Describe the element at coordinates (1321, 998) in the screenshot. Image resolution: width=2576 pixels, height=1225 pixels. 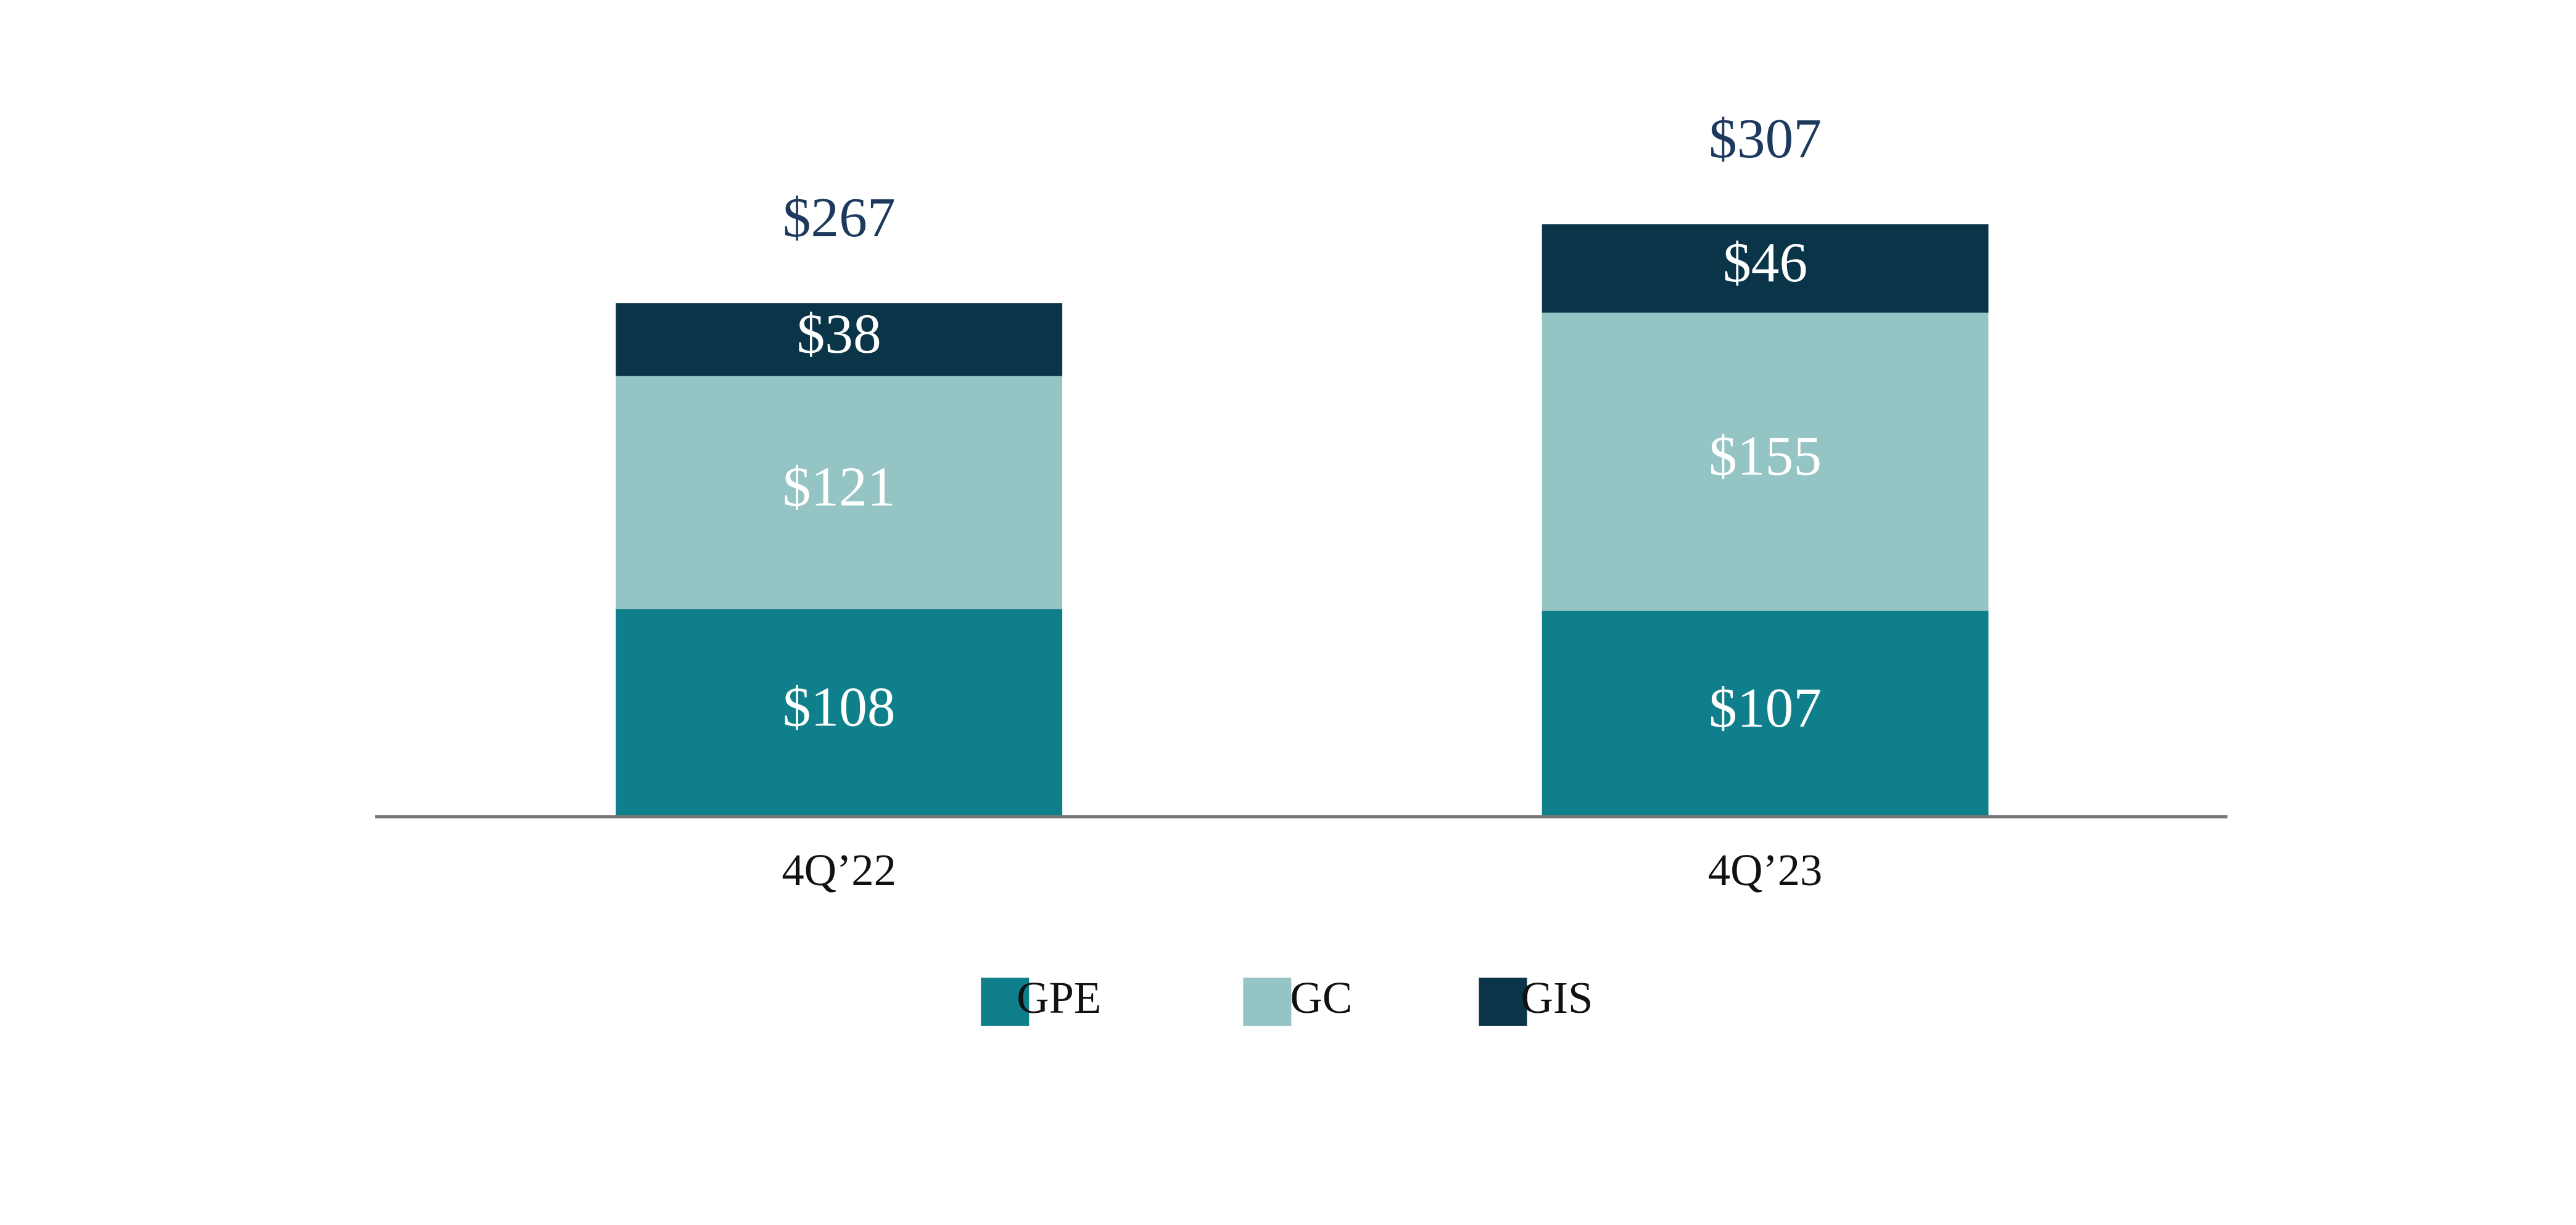
I see `legend-label: GC` at that location.